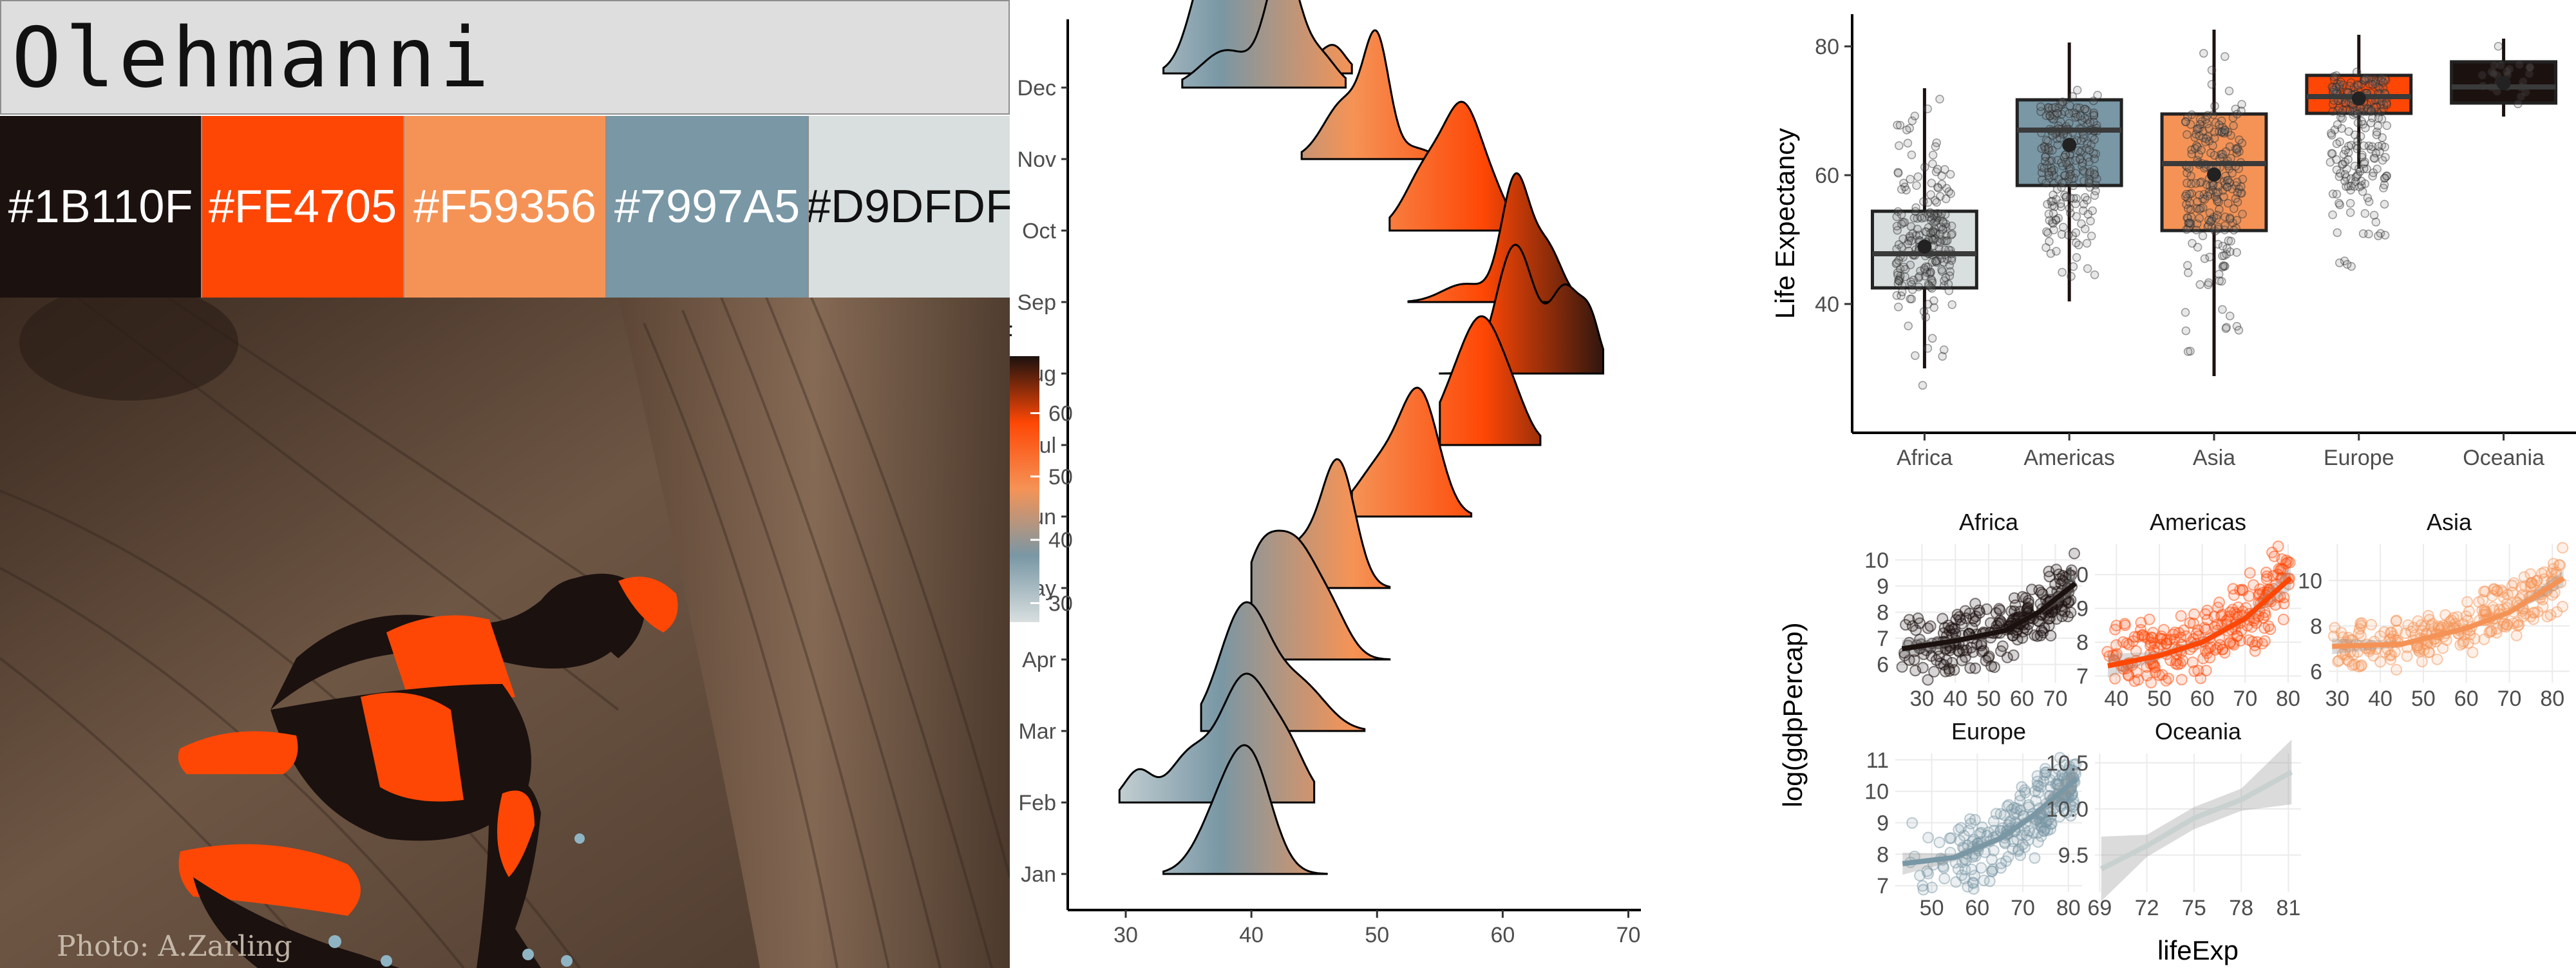  Describe the element at coordinates (1037, 159) in the screenshot. I see `month-label: Nov` at that location.